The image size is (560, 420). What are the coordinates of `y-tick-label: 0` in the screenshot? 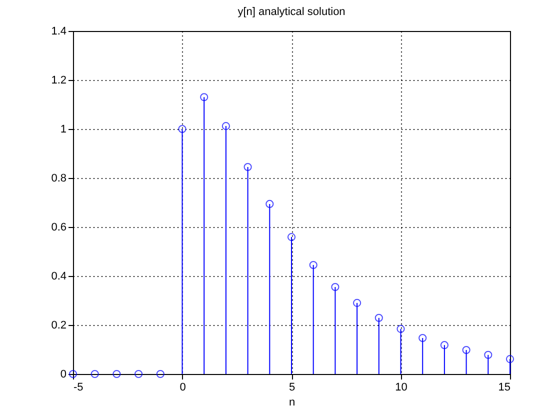 It's located at (63, 374).